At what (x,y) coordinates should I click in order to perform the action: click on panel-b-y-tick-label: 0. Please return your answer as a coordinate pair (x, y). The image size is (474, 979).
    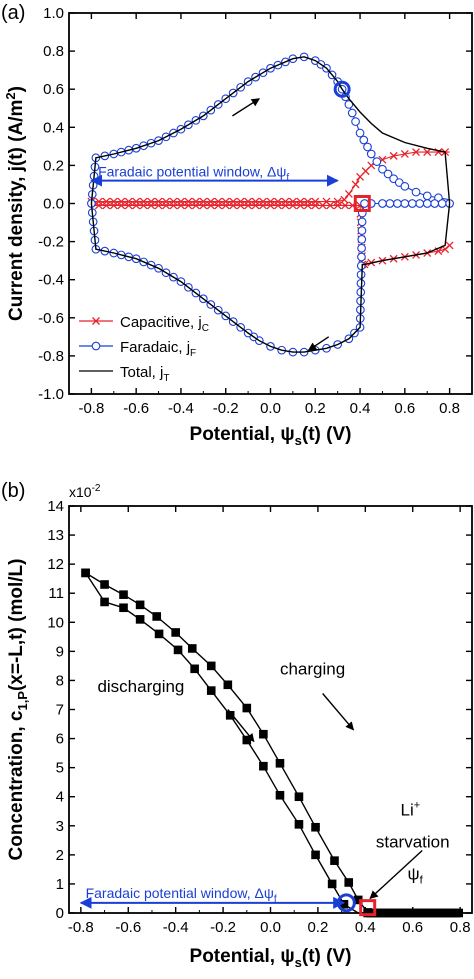
    Looking at the image, I should click on (60, 913).